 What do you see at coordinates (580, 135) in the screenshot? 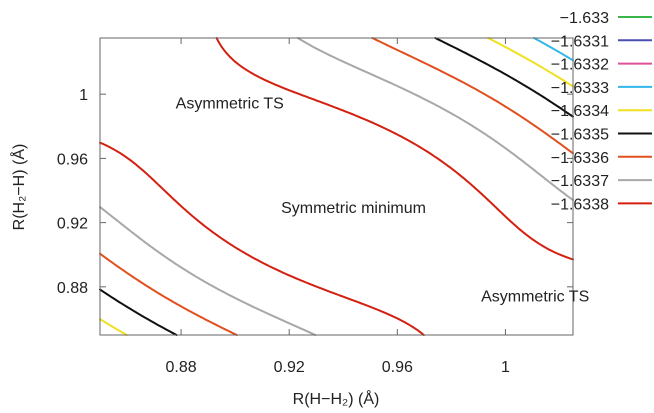
I see `legend-label: −1.6335` at bounding box center [580, 135].